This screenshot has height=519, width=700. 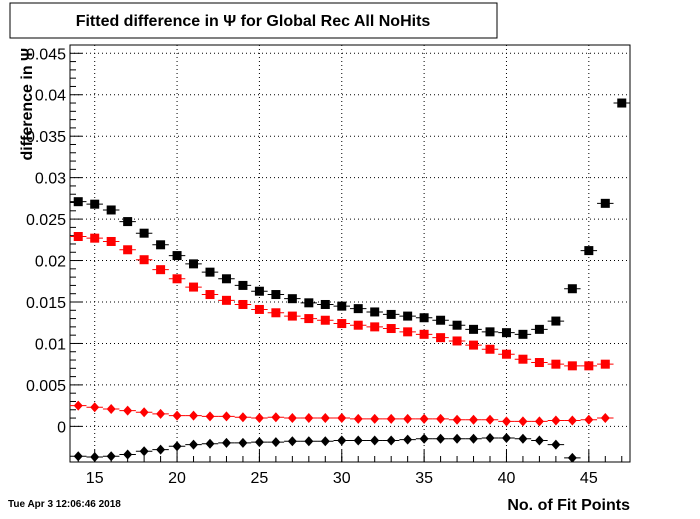 I want to click on y-tick-label: 0.035, so click(x=46, y=137).